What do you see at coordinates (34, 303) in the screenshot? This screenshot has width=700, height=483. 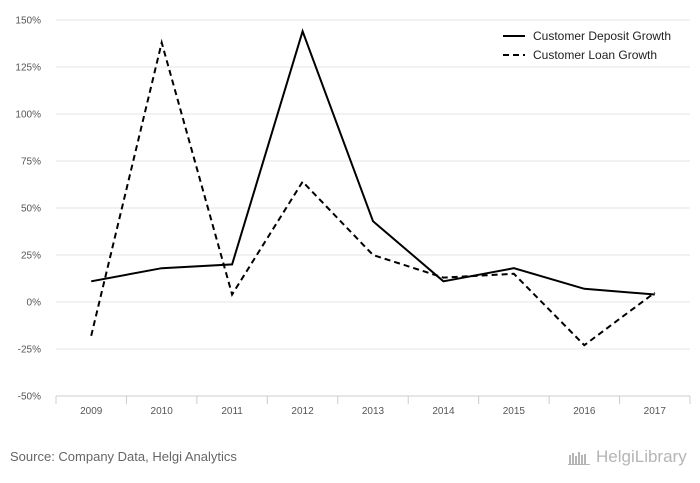 I see `y-tick-label: 0%` at bounding box center [34, 303].